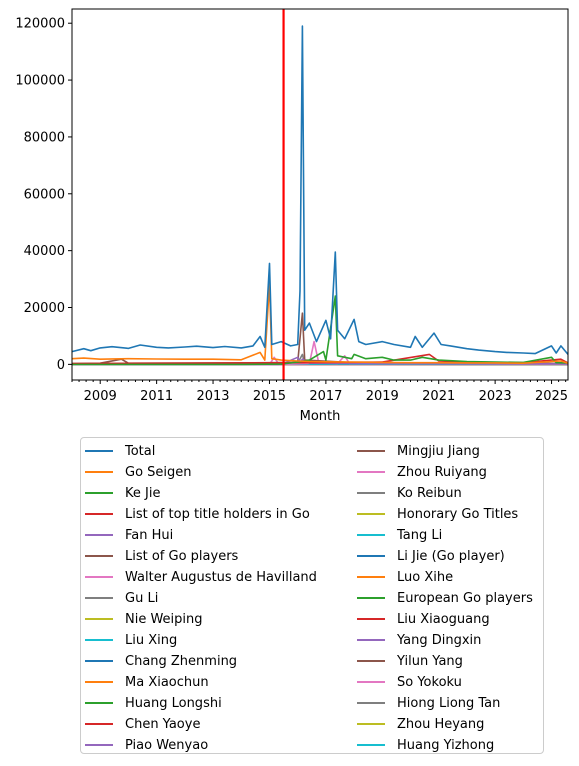 The width and height of the screenshot is (579, 766). I want to click on series-line-list-of-top-title-holders-in-go, so click(320, 359).